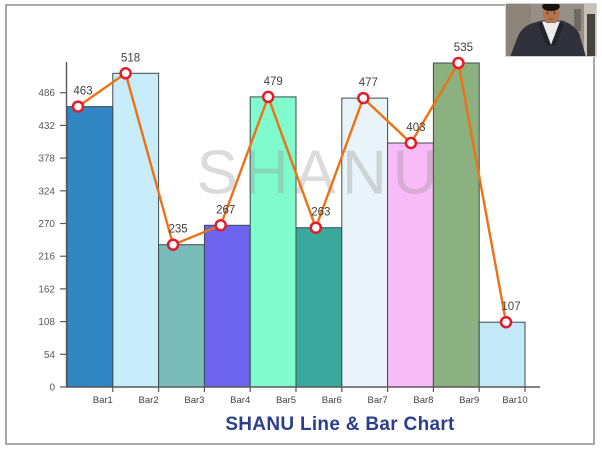 This screenshot has height=452, width=602. I want to click on value-label-Bar9: 535, so click(463, 48).